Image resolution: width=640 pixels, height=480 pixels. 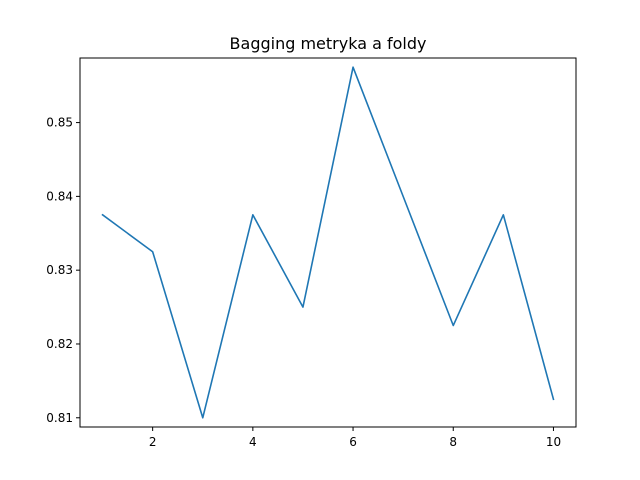 I want to click on x-tick-label: 2, so click(x=153, y=442).